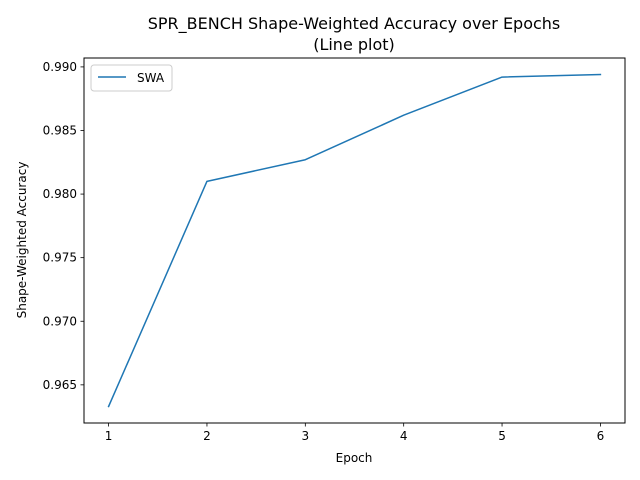 The height and width of the screenshot is (480, 640). Describe the element at coordinates (60, 258) in the screenshot. I see `y-tick-label: 0.975` at that location.